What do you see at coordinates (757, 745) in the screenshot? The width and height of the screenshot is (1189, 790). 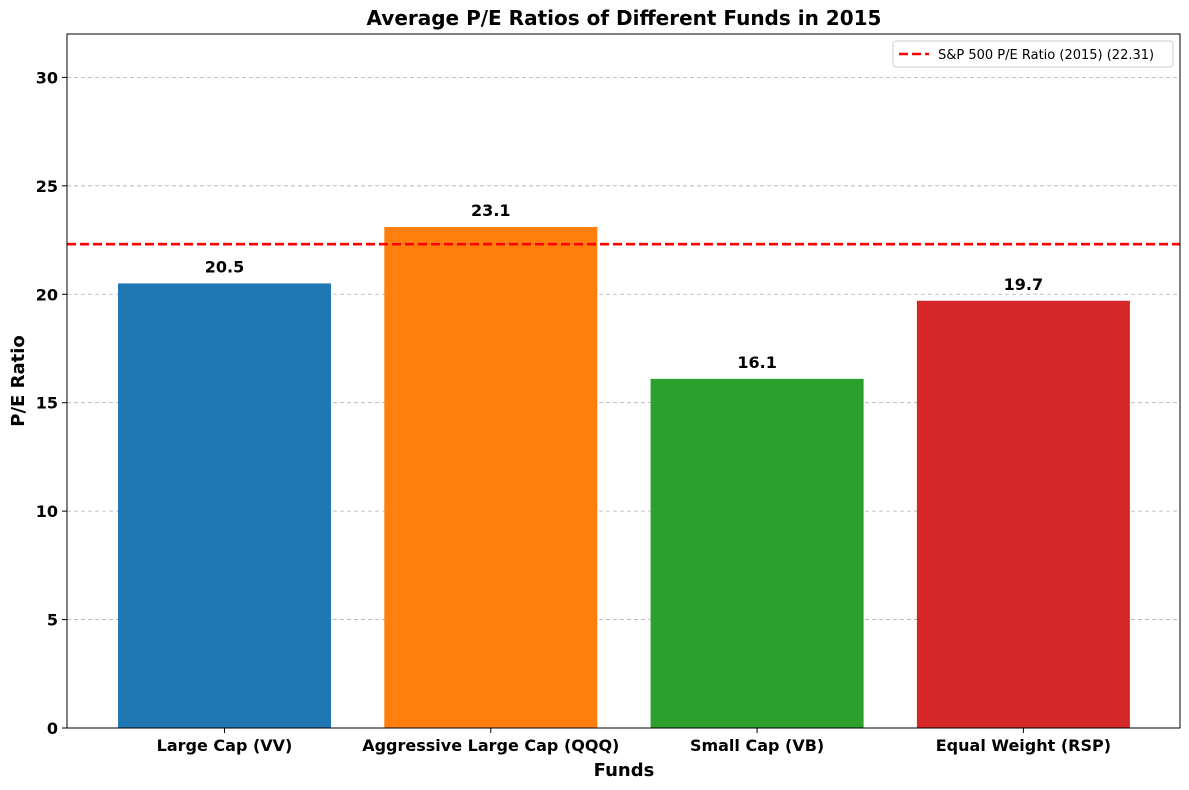 I see `x-tick-label: Small Cap (VB)` at bounding box center [757, 745].